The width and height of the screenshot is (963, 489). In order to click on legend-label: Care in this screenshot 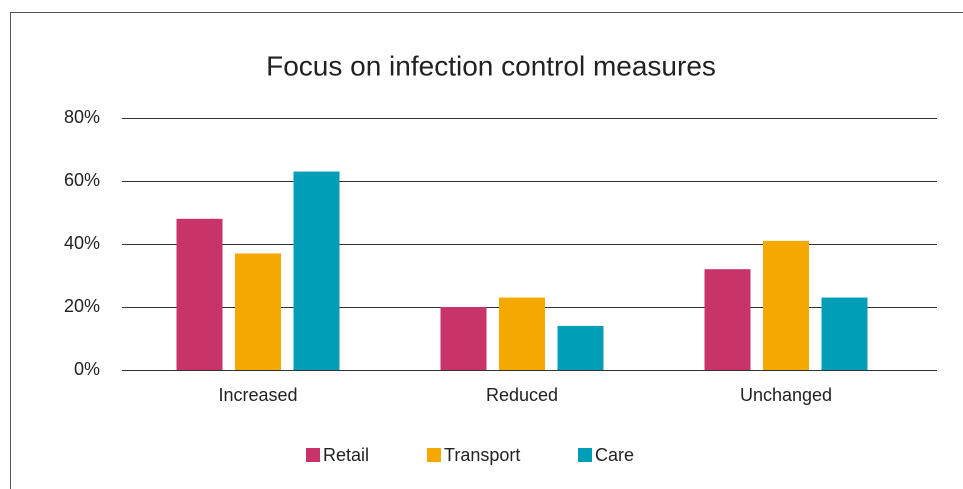, I will do `click(614, 455)`.